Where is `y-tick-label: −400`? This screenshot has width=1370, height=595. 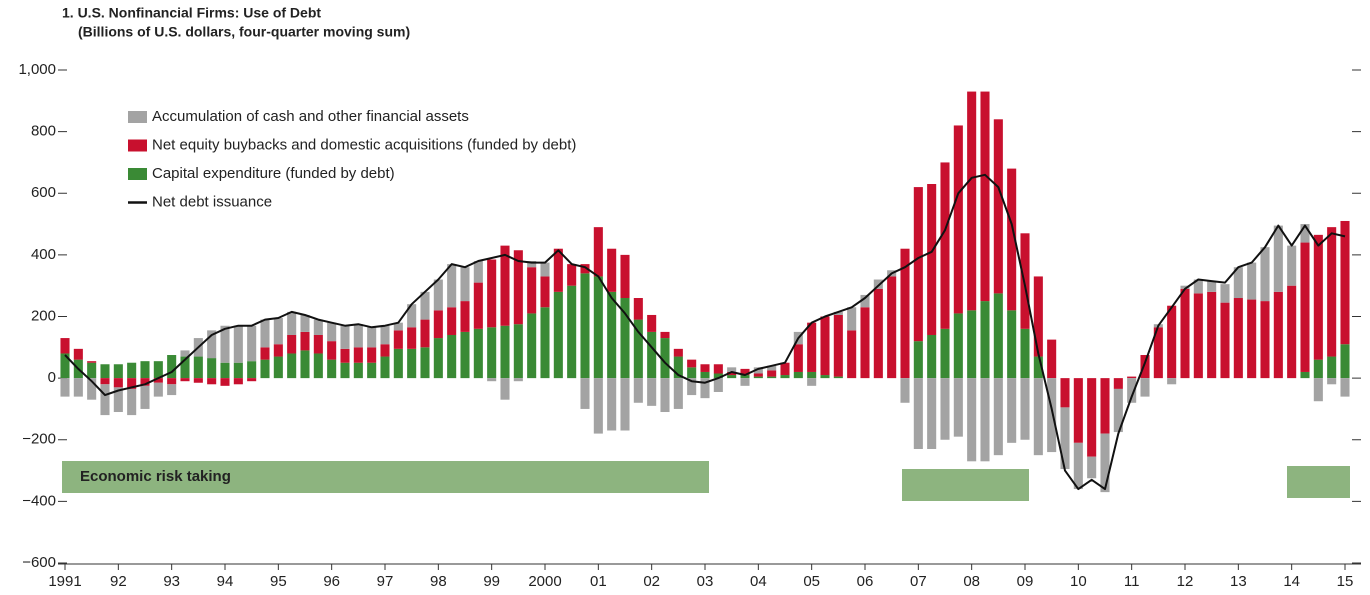 y-tick-label: −400 is located at coordinates (39, 500).